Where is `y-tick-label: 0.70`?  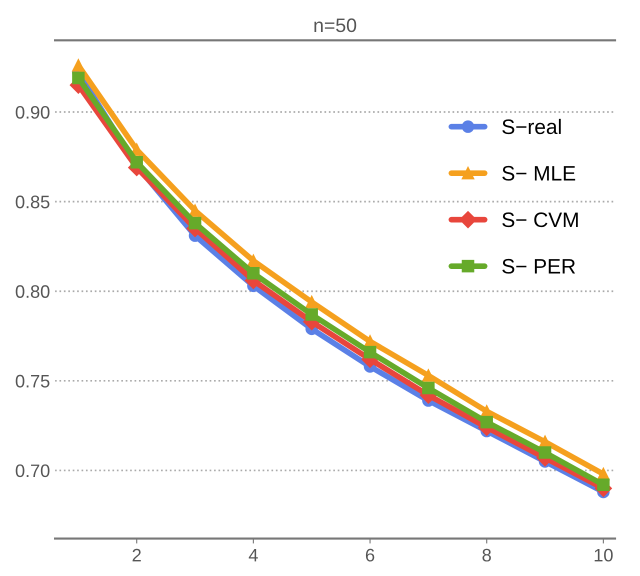
y-tick-label: 0.70 is located at coordinates (33, 471).